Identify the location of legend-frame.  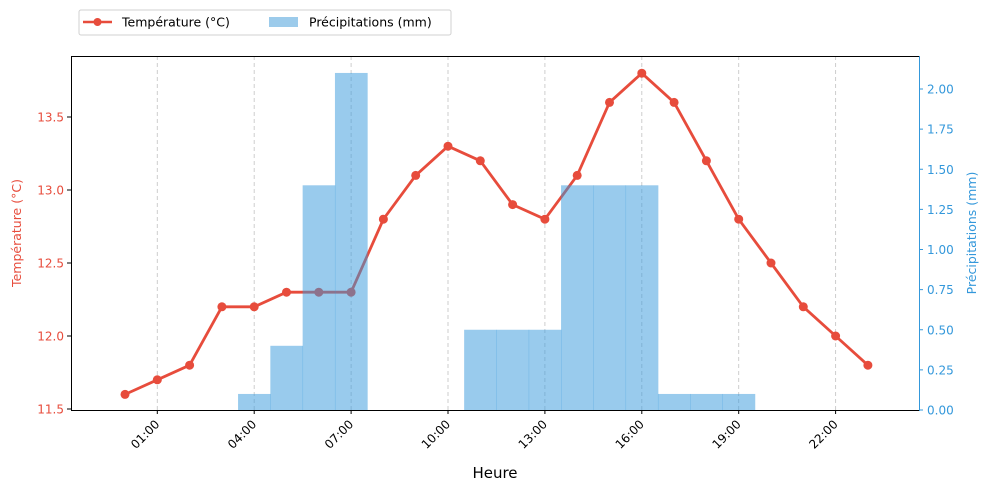
(265, 22).